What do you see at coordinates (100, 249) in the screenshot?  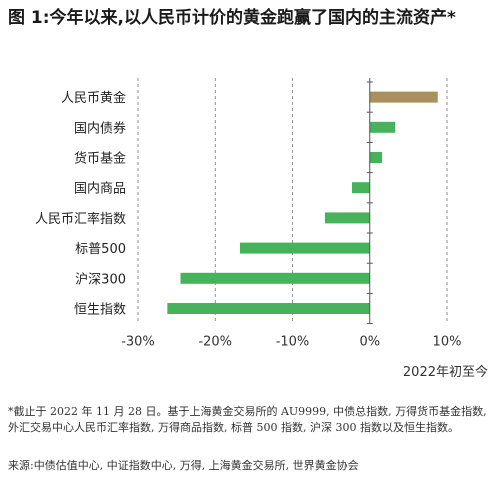 I see `category-label: 标普500` at bounding box center [100, 249].